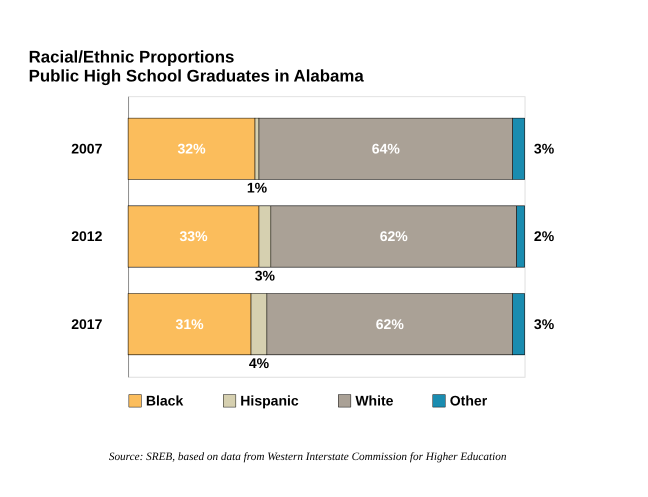 Image resolution: width=648 pixels, height=497 pixels. Describe the element at coordinates (190, 324) in the screenshot. I see `data-label: 31%` at that location.